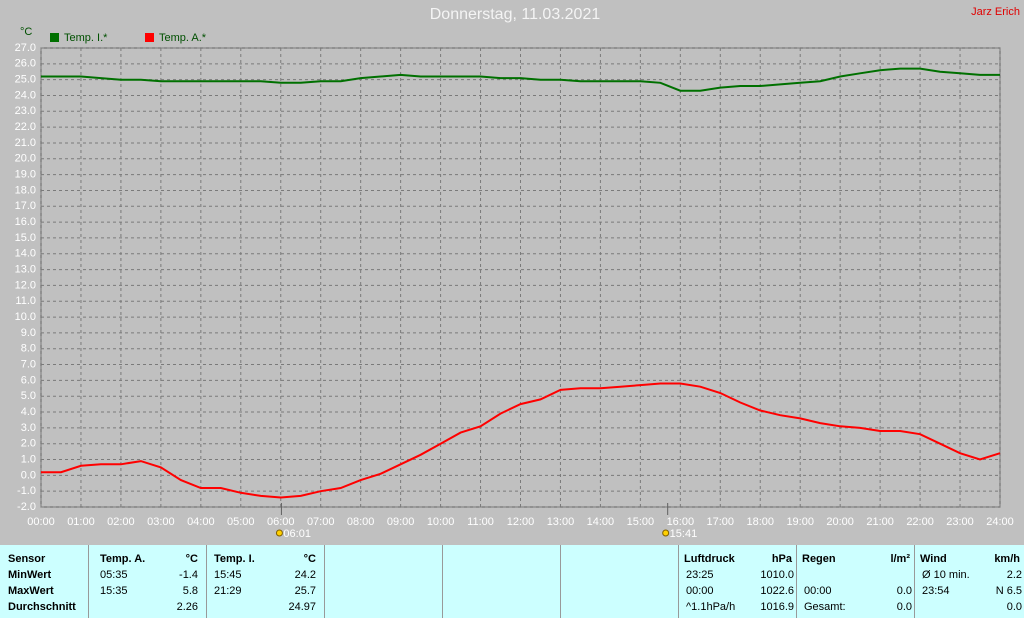  What do you see at coordinates (81, 522) in the screenshot?
I see `x-tick-label: 01:00` at bounding box center [81, 522].